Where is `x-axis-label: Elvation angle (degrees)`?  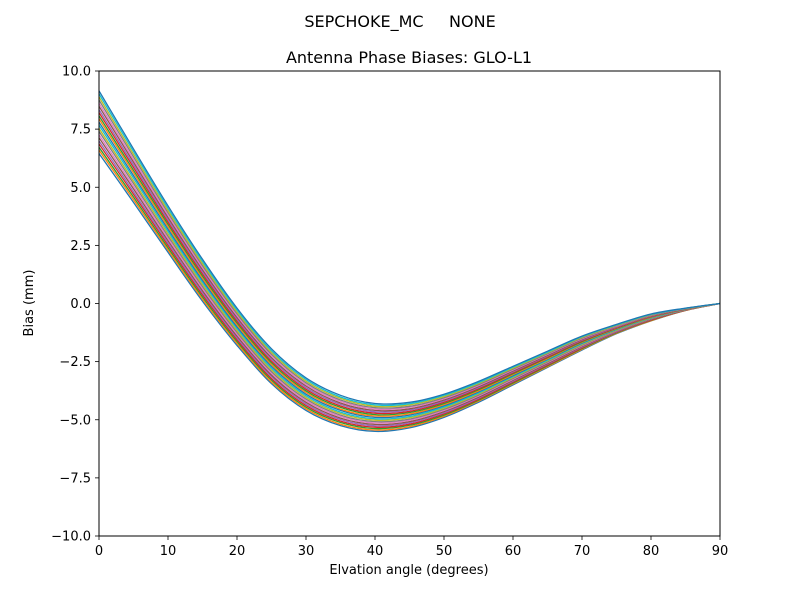
x-axis-label: Elvation angle (degrees) is located at coordinates (408, 570).